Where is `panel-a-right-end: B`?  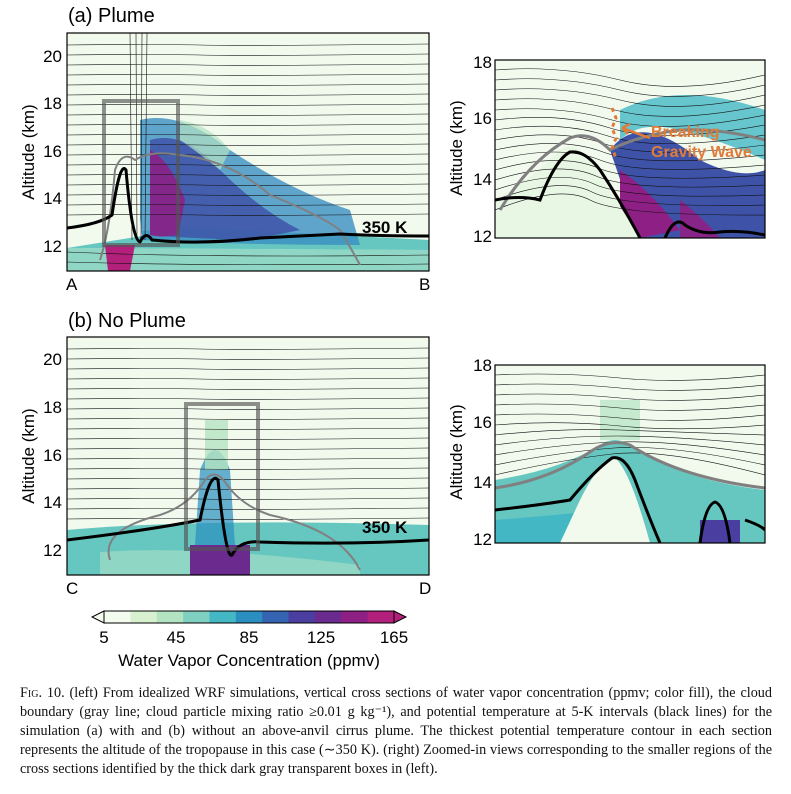 panel-a-right-end: B is located at coordinates (424, 284).